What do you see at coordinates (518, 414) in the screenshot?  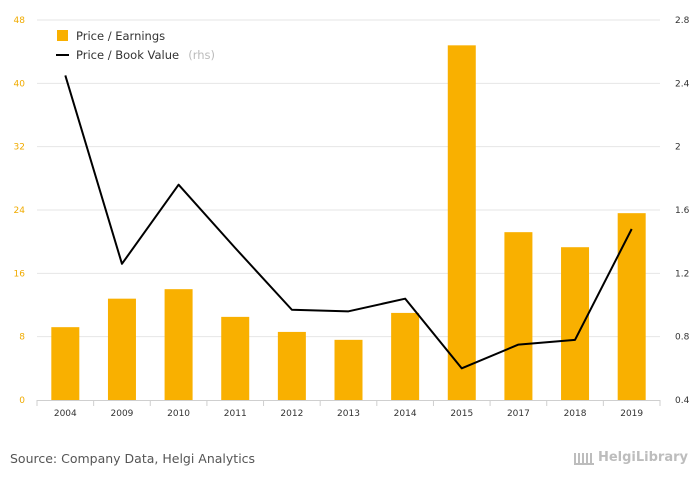 I see `x-tick-label: 2017` at bounding box center [518, 414].